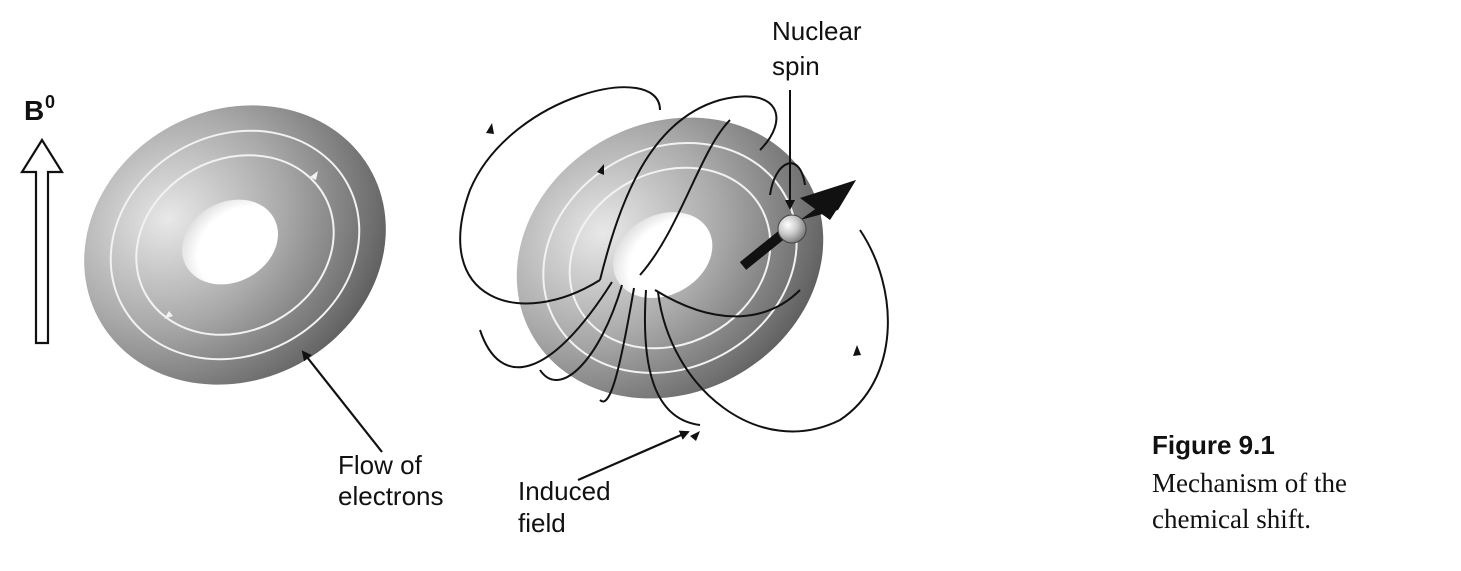  I want to click on nuclear-label-line2: spin, so click(796, 66).